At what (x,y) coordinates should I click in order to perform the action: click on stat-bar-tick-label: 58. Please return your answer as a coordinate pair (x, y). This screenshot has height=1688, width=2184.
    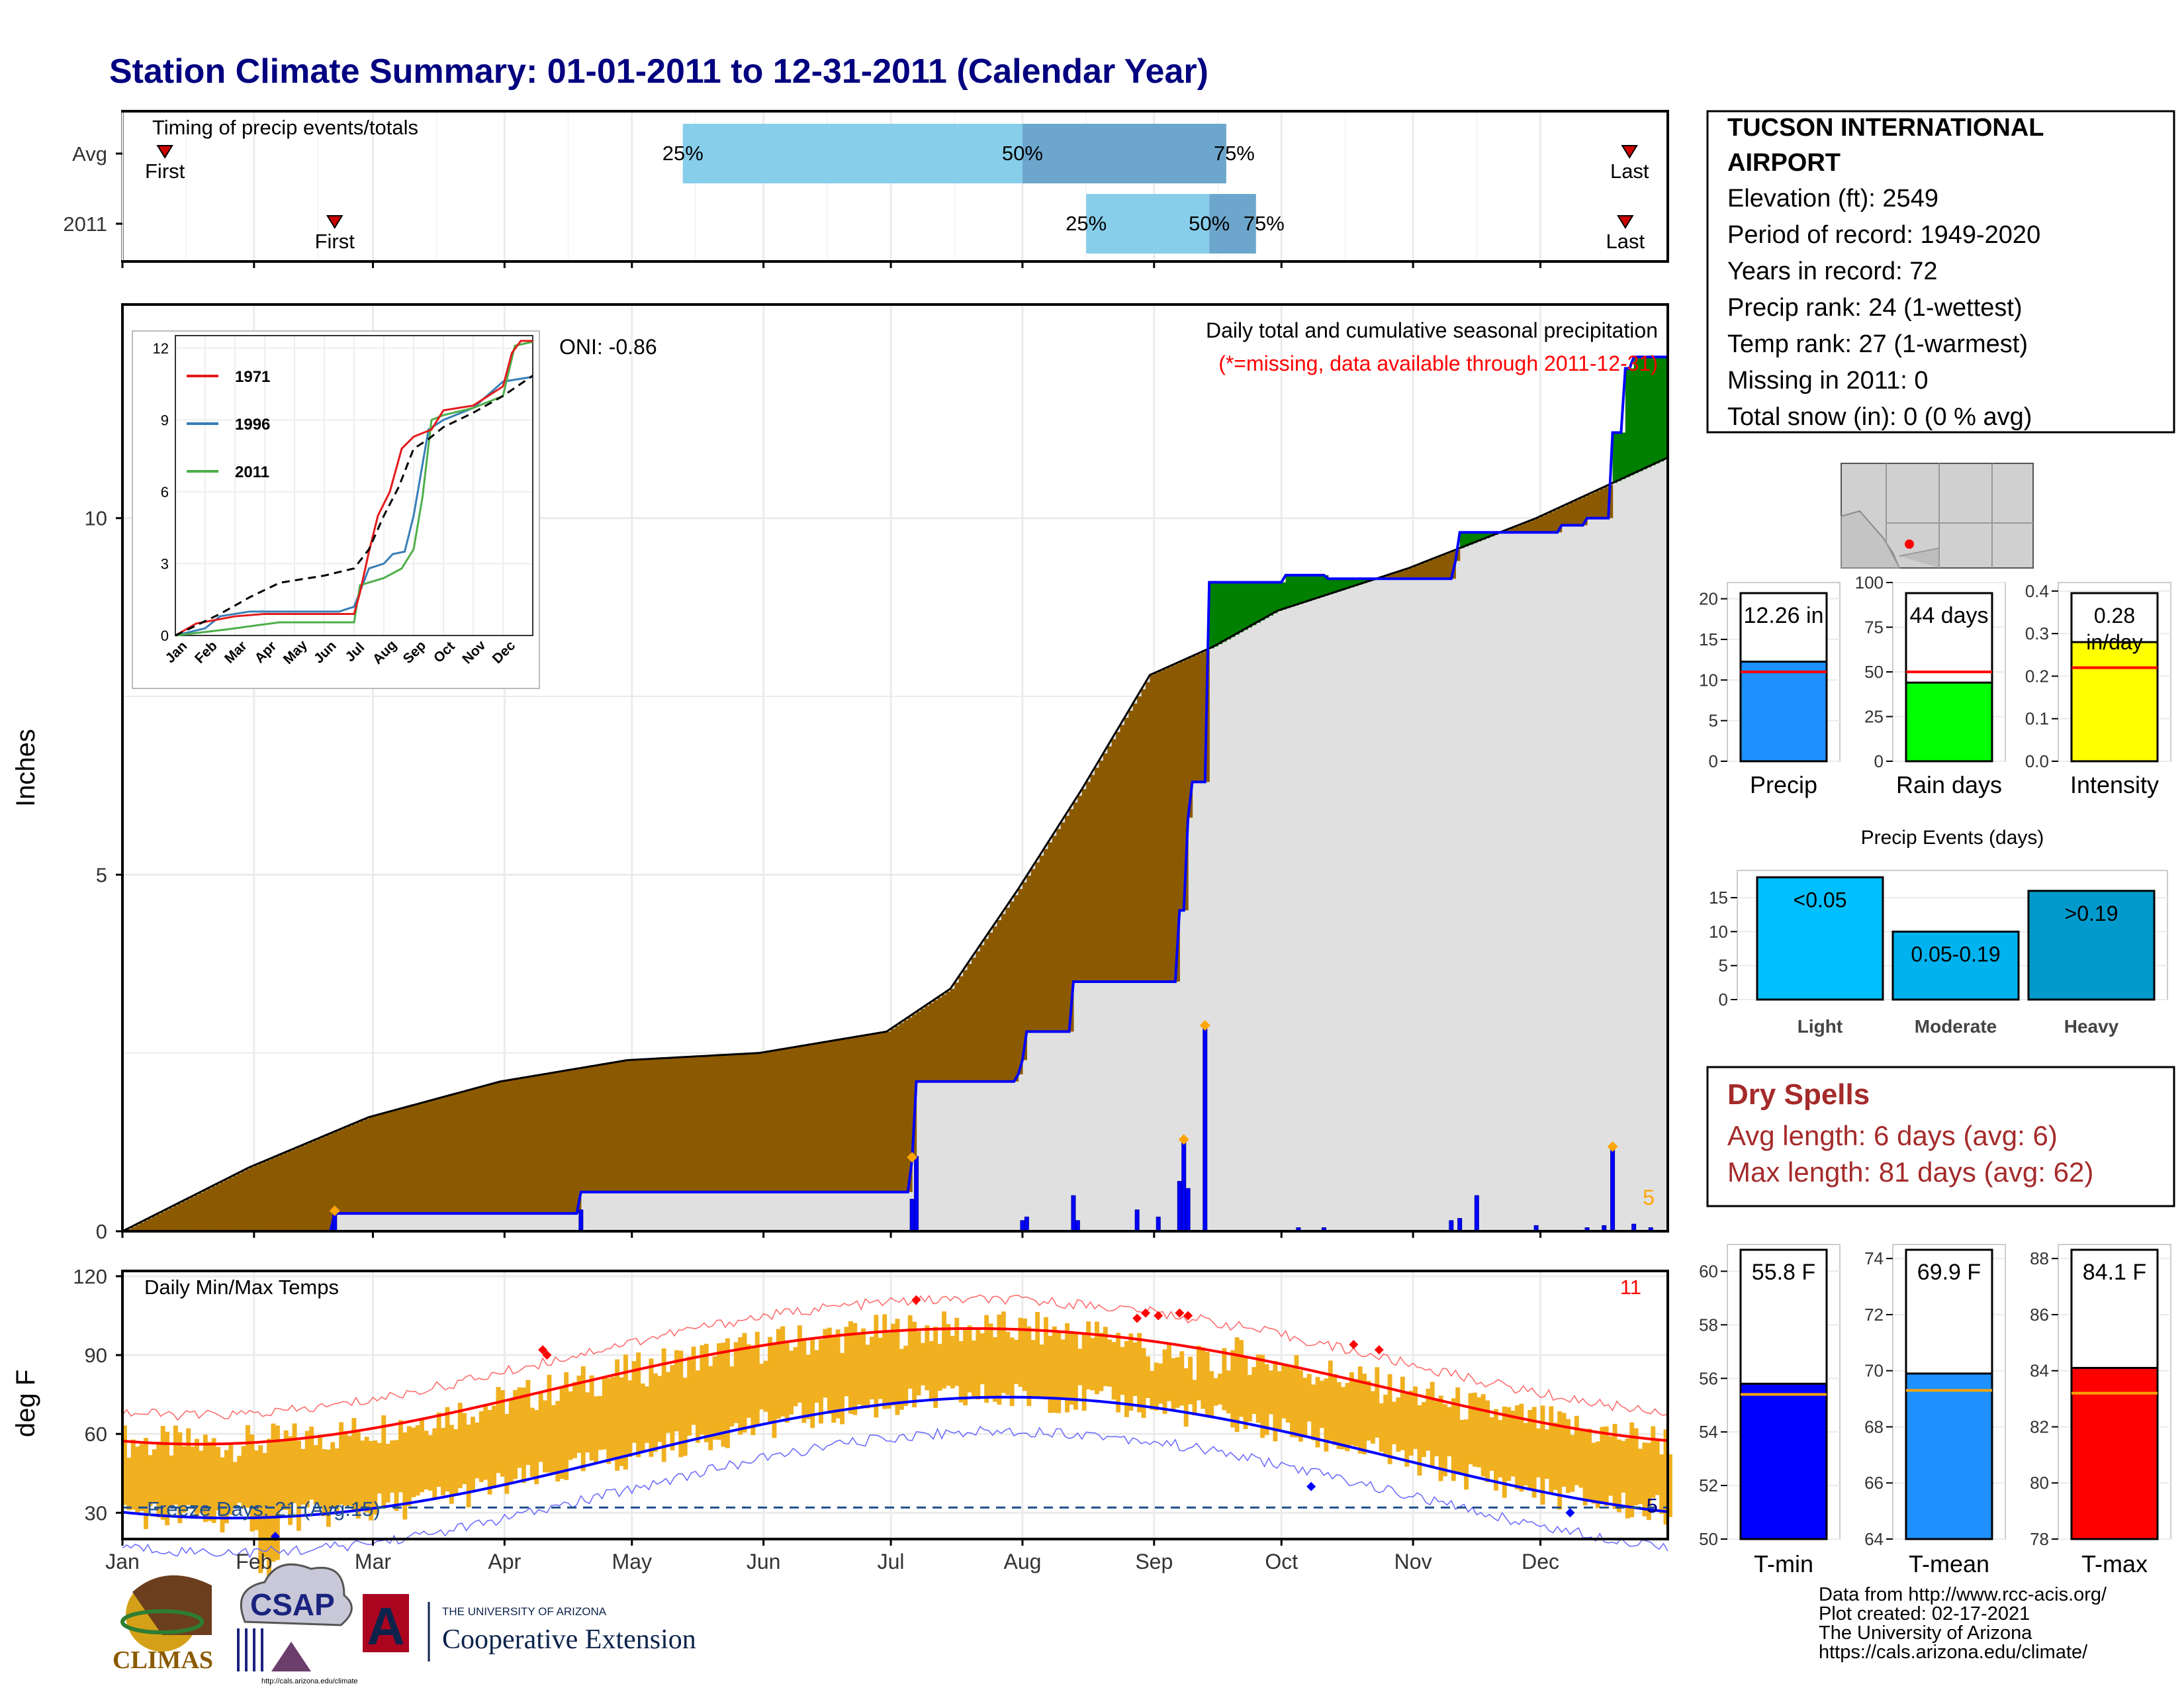
    Looking at the image, I should click on (1709, 1325).